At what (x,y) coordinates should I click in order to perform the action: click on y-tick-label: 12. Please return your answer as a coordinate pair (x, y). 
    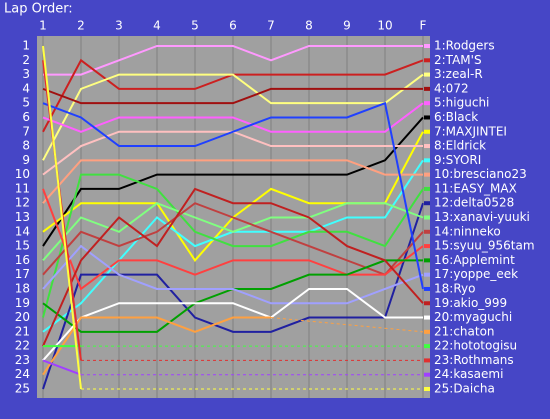
    Looking at the image, I should click on (22, 203).